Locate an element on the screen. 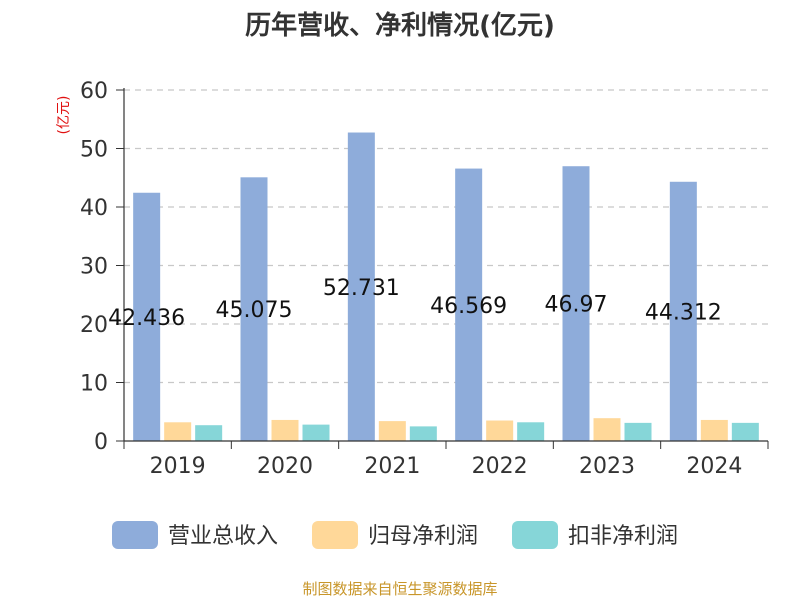 The image size is (800, 600). y-tick-label: 40 is located at coordinates (94, 208).